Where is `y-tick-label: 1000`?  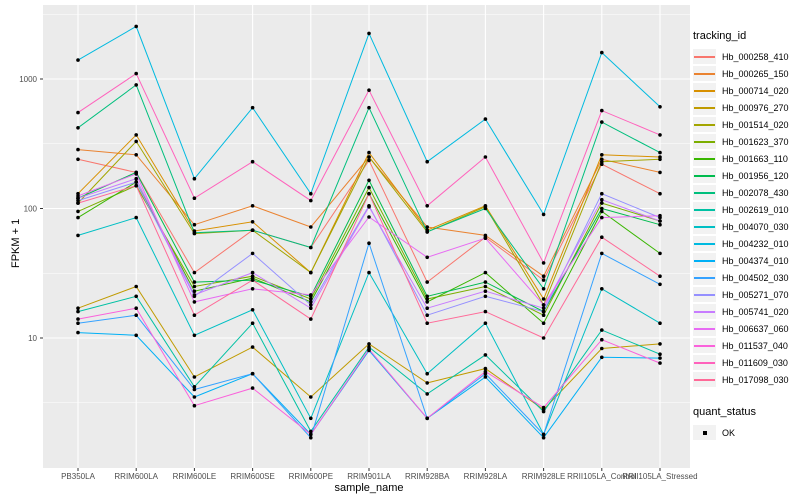
y-tick-label: 1000 is located at coordinates (28, 79).